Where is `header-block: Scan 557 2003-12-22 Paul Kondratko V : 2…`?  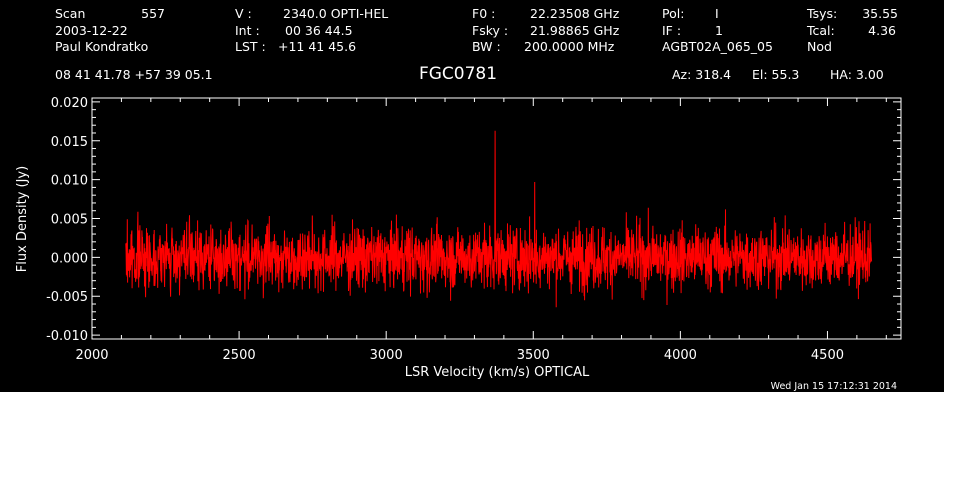
header-block: Scan 557 2003-12-22 Paul Kondratko V : 2… is located at coordinates (476, 45).